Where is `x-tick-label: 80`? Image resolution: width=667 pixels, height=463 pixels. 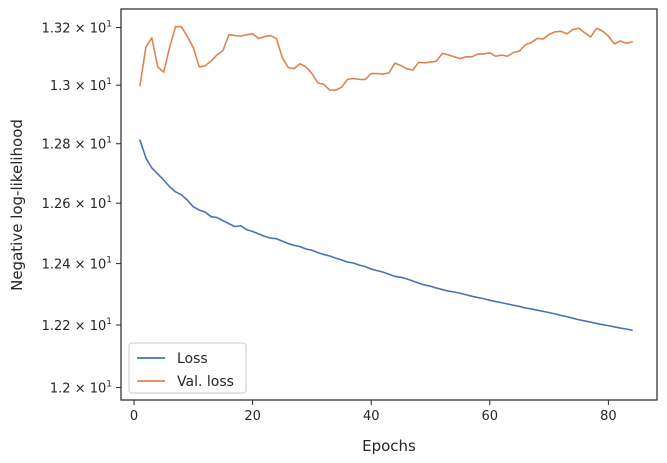 x-tick-label: 80 is located at coordinates (608, 416).